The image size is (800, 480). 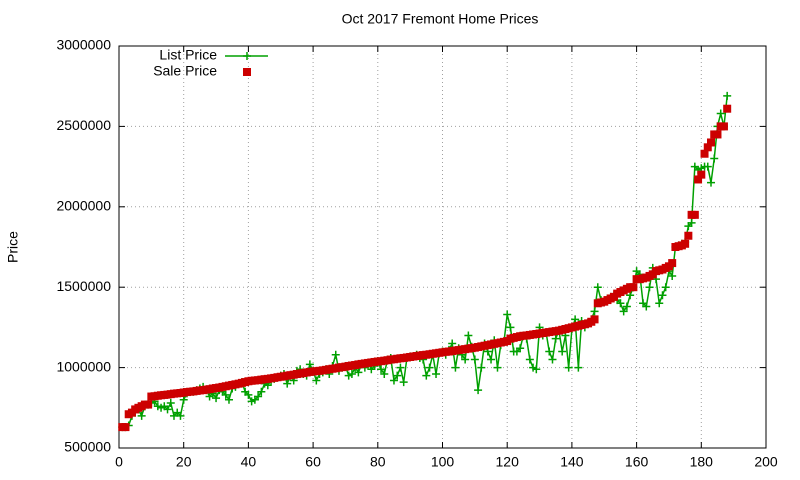 I want to click on legend-label: Sale Price, so click(x=185, y=71).